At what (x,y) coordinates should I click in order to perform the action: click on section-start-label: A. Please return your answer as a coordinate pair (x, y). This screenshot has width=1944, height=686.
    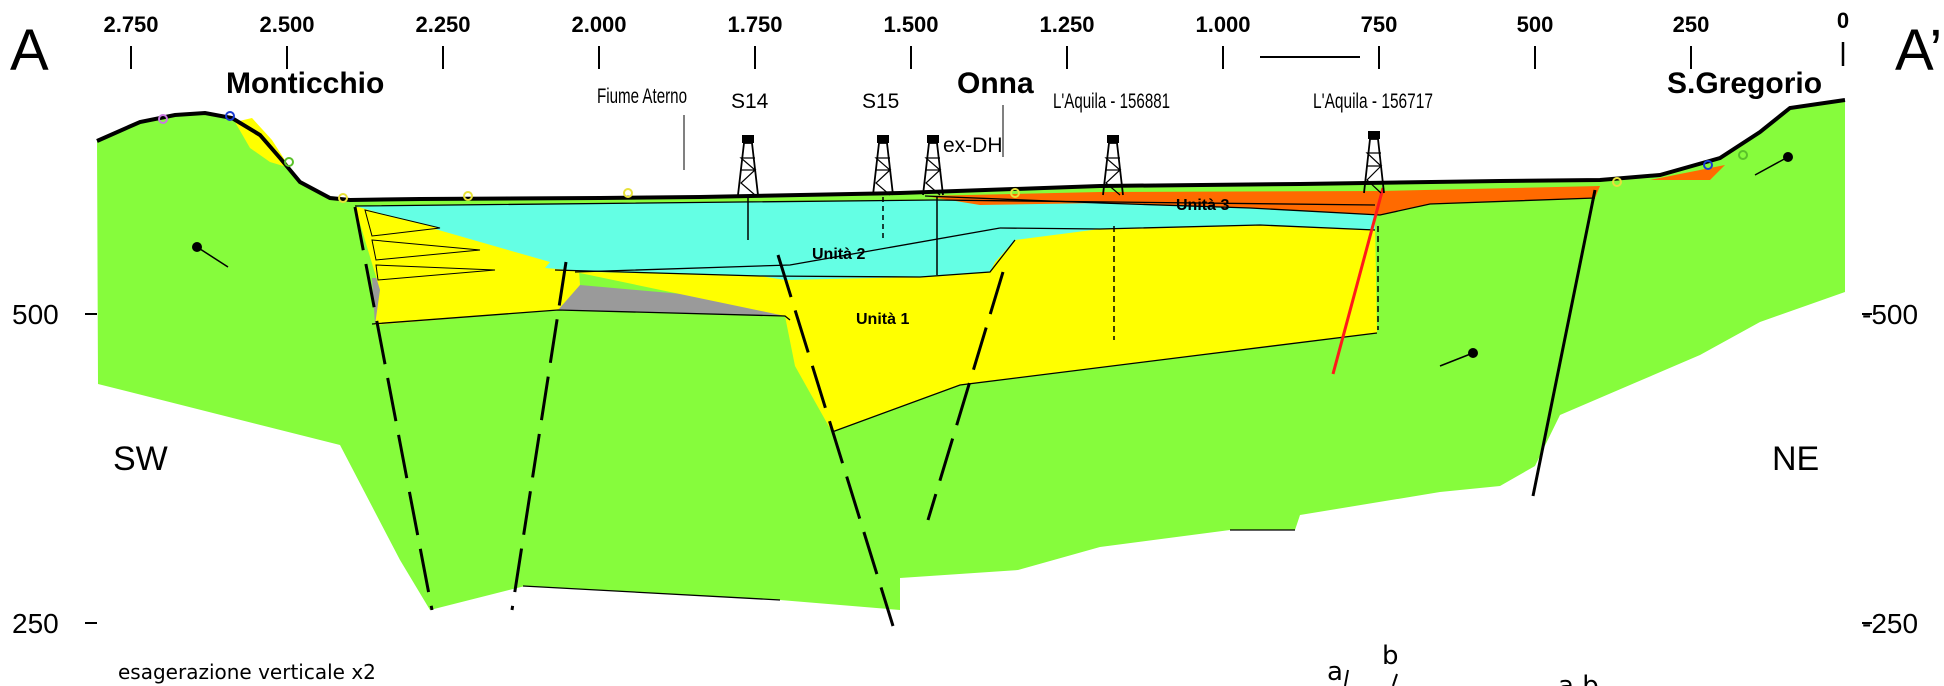
    Looking at the image, I should click on (29, 50).